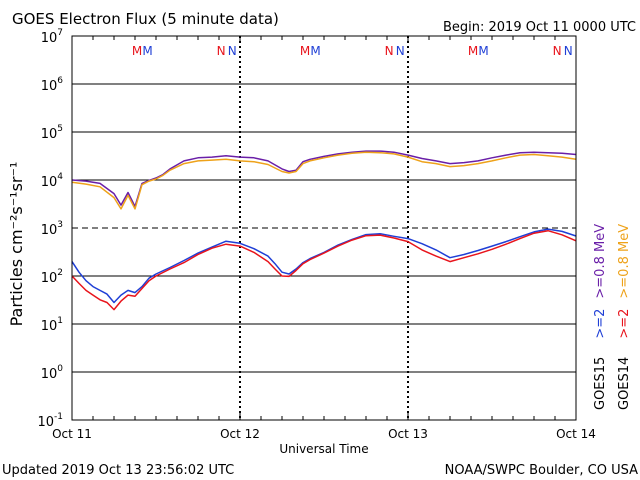 The image size is (640, 480). I want to click on y-tick-label: 10⁶, so click(52, 85).